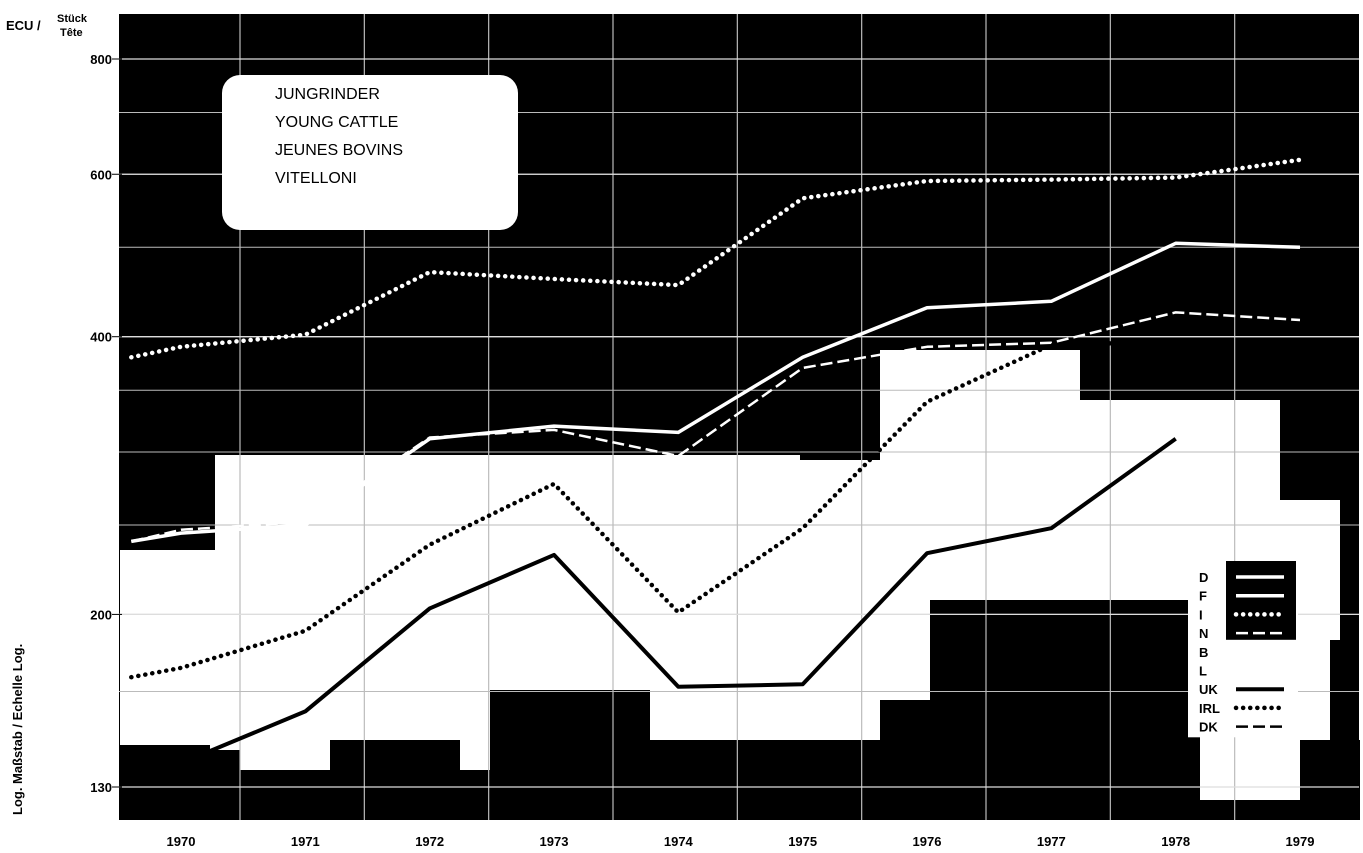  Describe the element at coordinates (1051, 841) in the screenshot. I see `x-tick-label: 1977` at that location.